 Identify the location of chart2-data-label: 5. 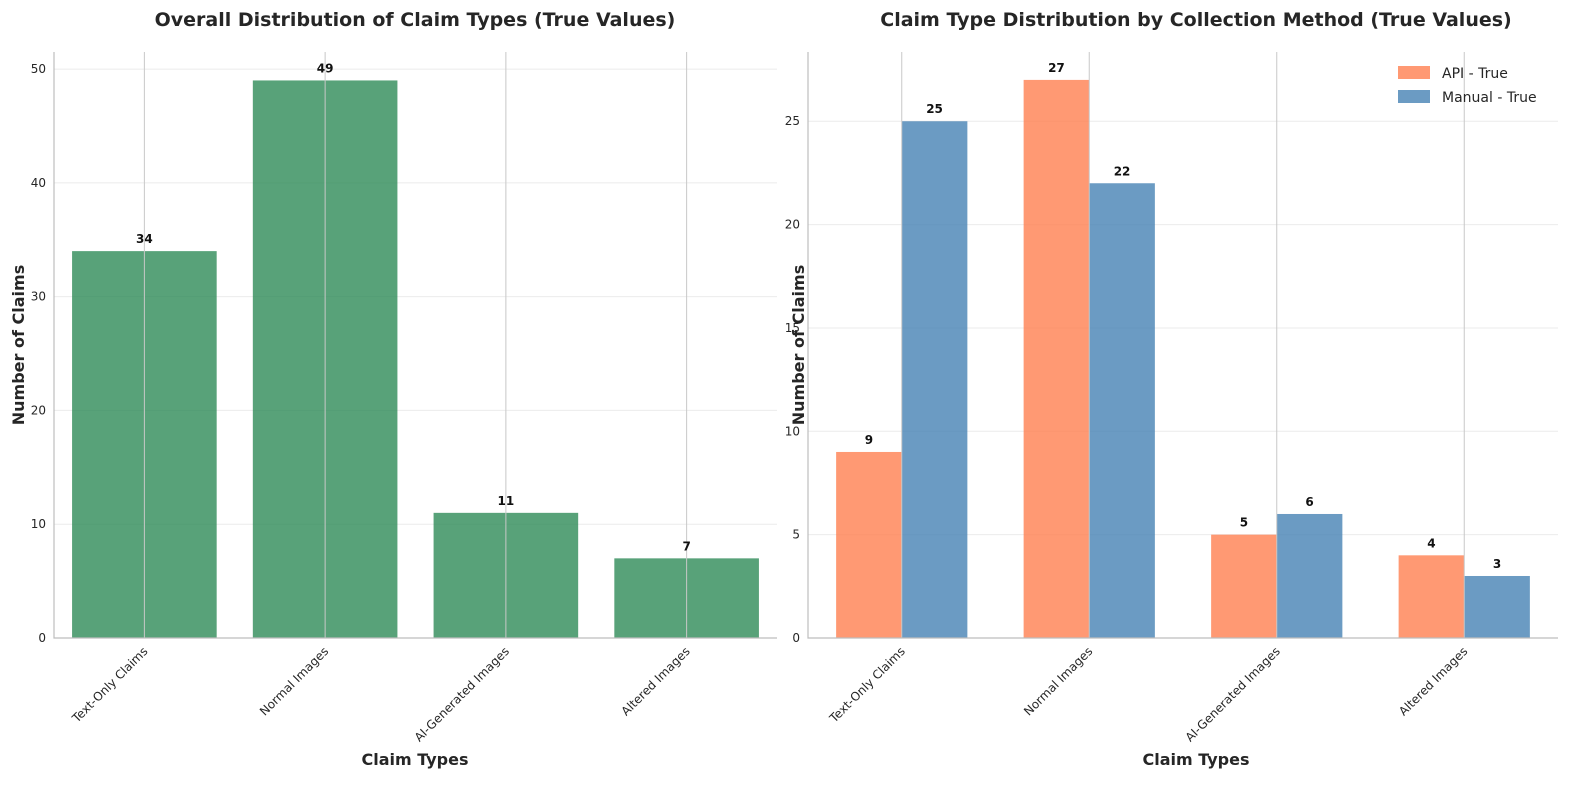
(1244, 523).